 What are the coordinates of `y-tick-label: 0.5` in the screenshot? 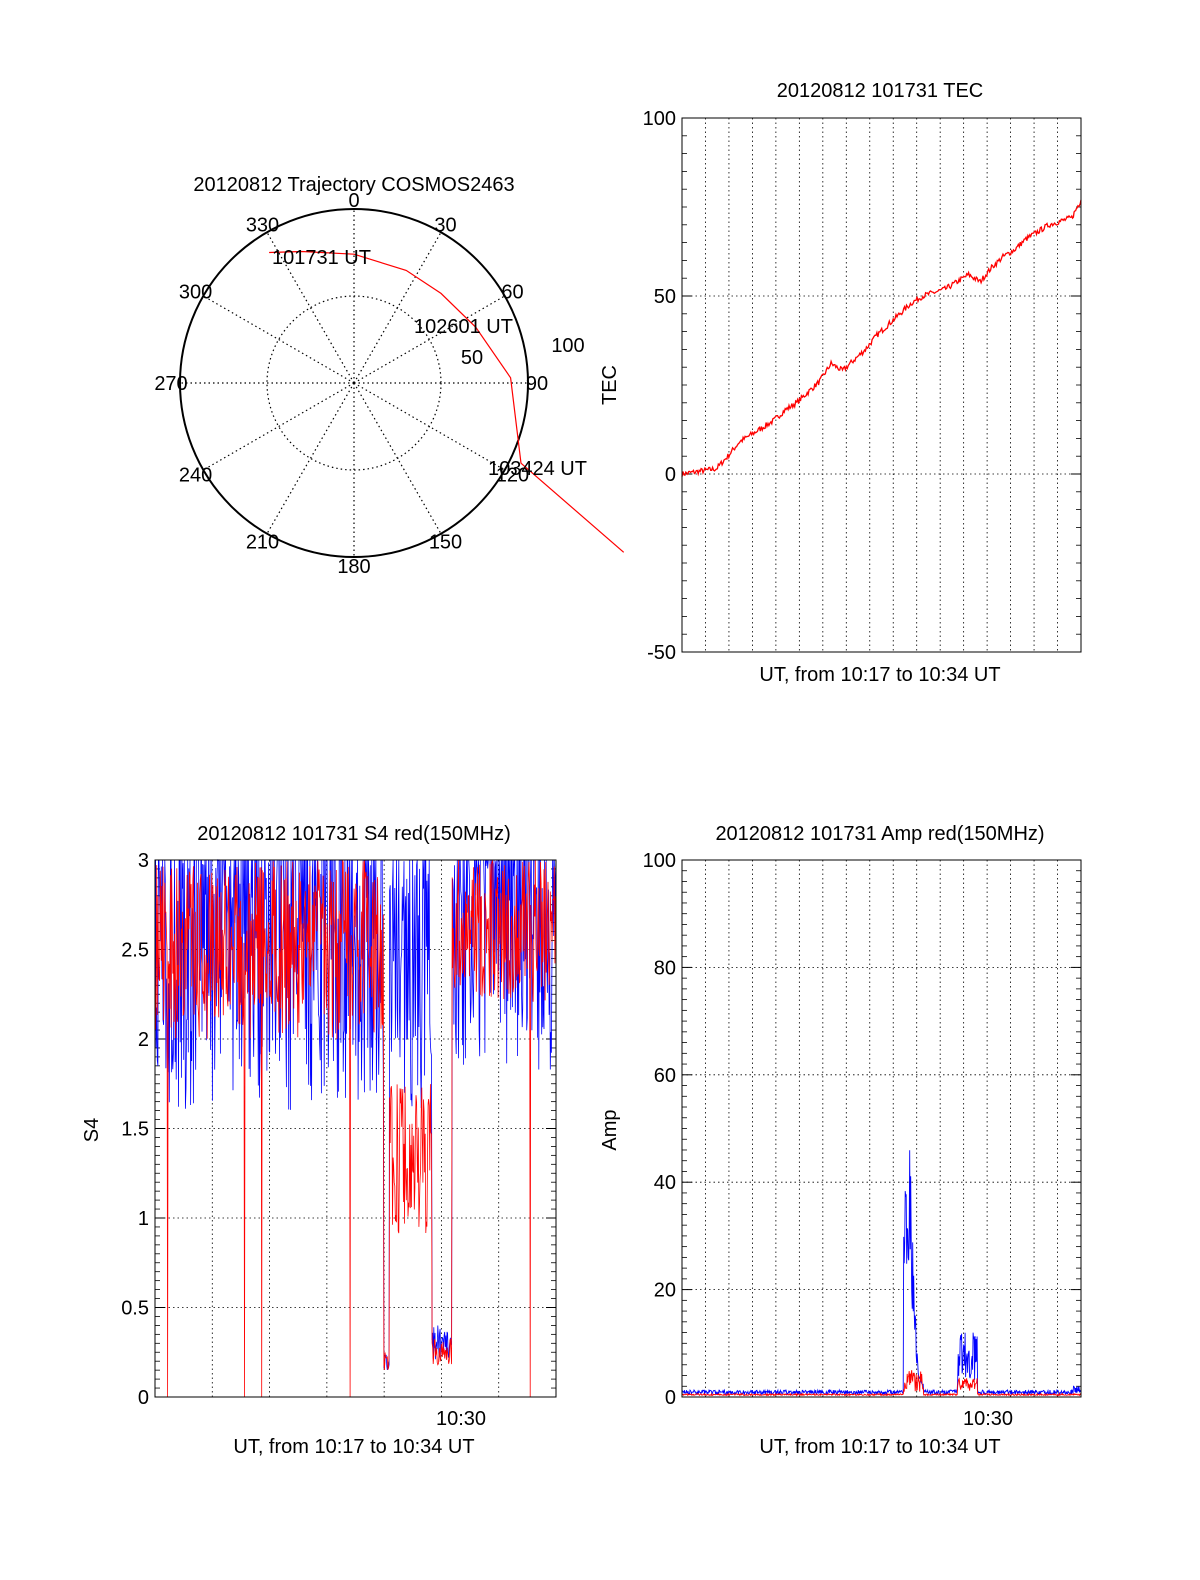 It's located at (135, 1309).